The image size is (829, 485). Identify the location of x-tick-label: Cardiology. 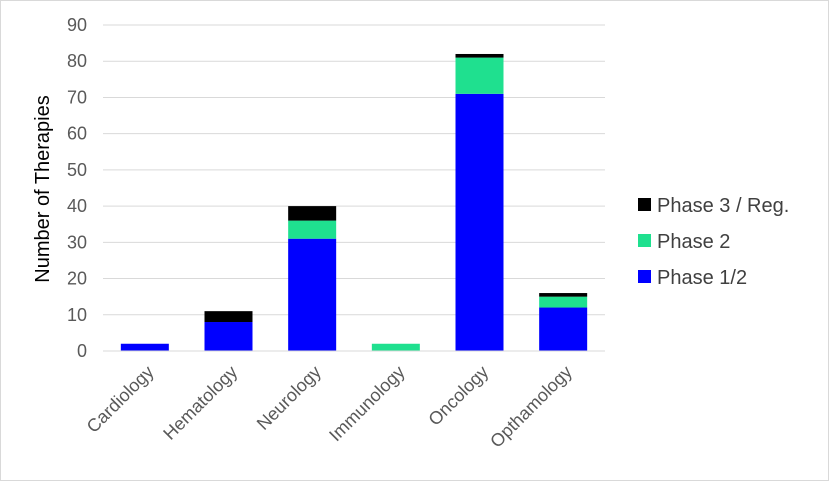
(120, 399).